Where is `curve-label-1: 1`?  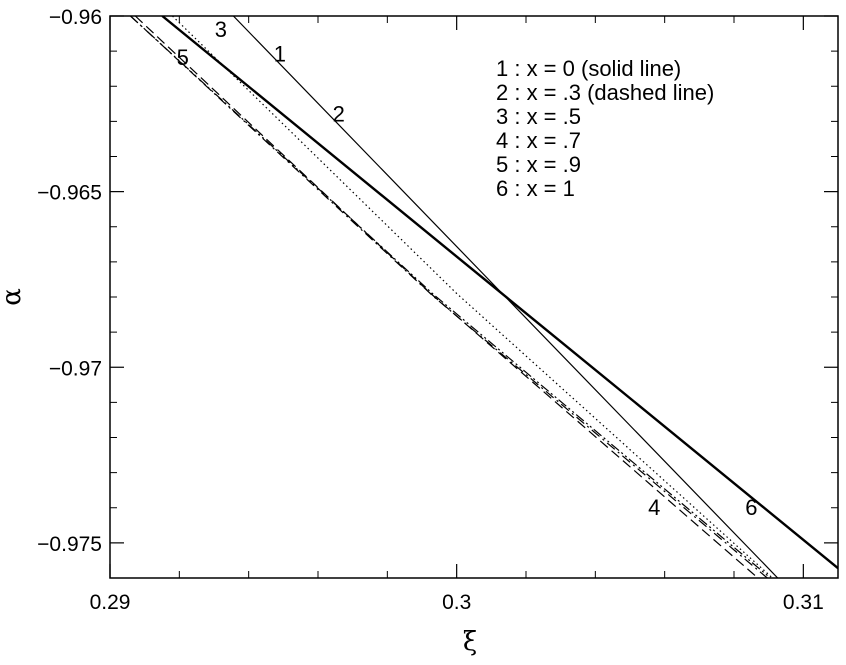 curve-label-1: 1 is located at coordinates (280, 54).